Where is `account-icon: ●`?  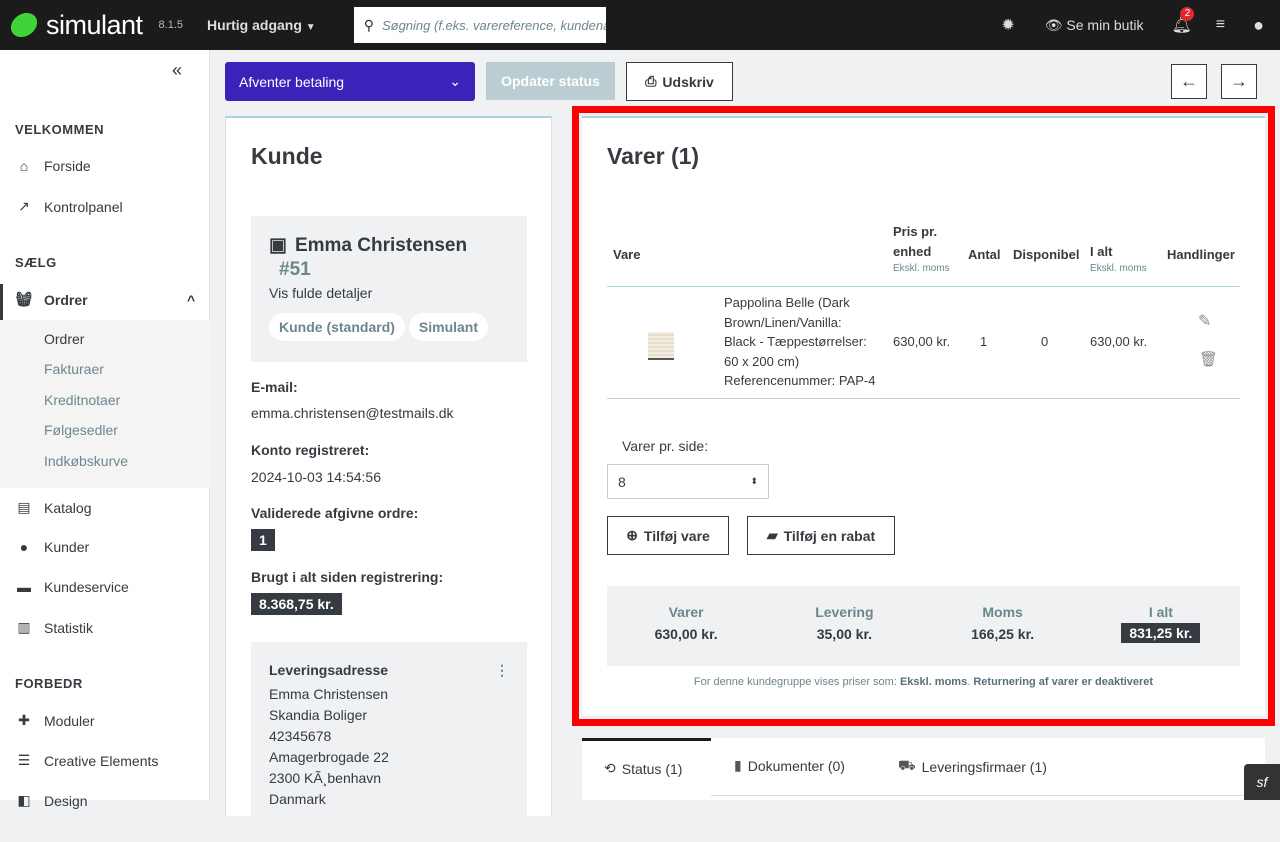
account-icon: ● is located at coordinates (1258, 24).